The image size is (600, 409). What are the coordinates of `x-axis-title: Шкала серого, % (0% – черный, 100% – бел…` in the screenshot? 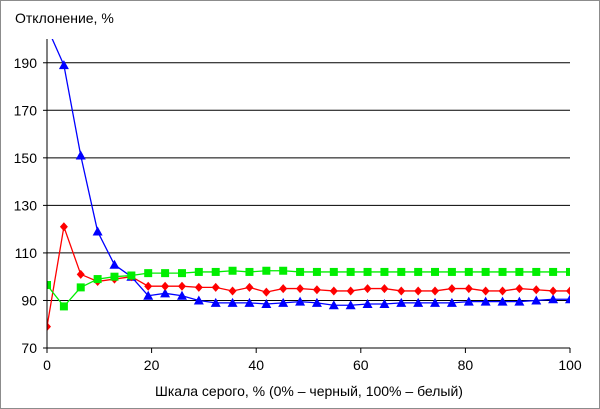 It's located at (309, 391).